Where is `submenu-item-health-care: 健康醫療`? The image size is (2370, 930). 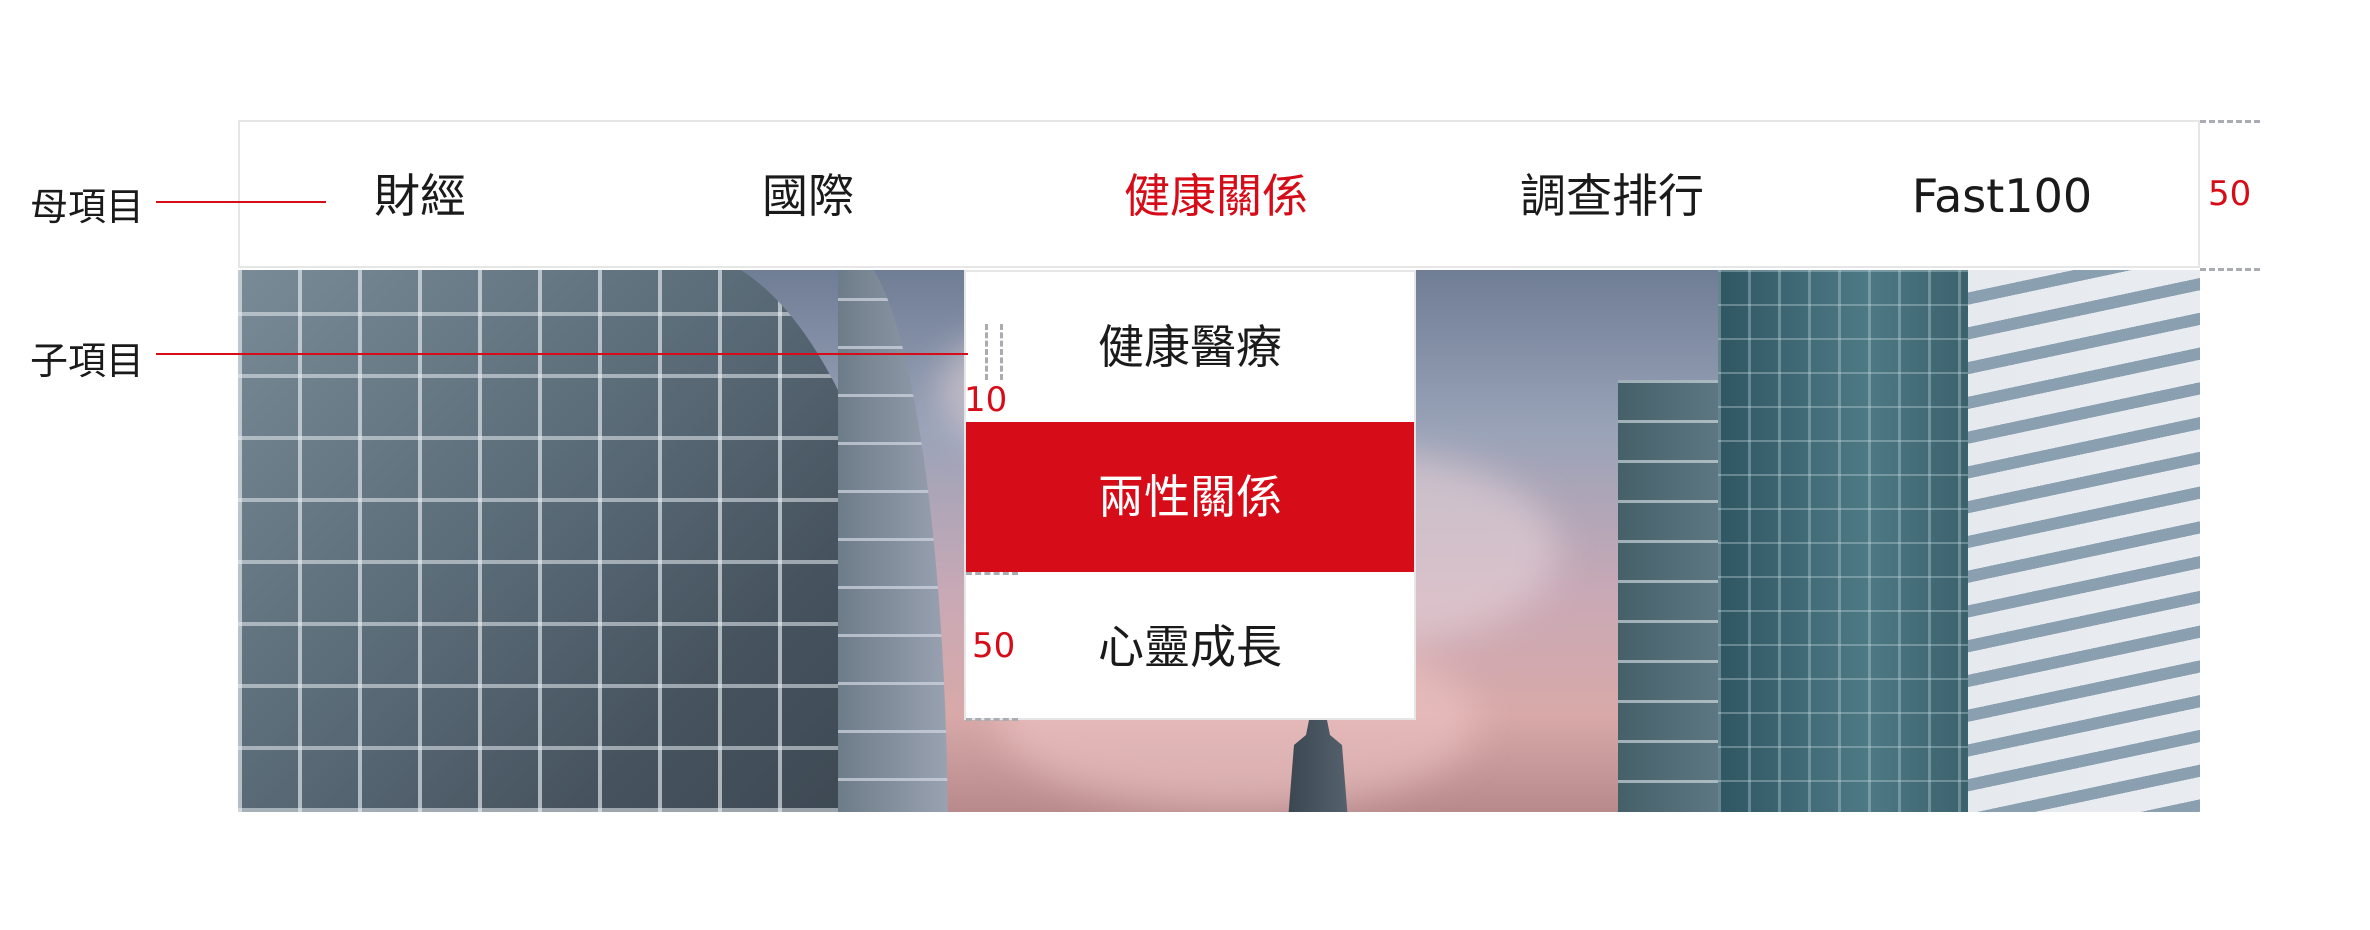
submenu-item-health-care: 健康醫療 is located at coordinates (1190, 347).